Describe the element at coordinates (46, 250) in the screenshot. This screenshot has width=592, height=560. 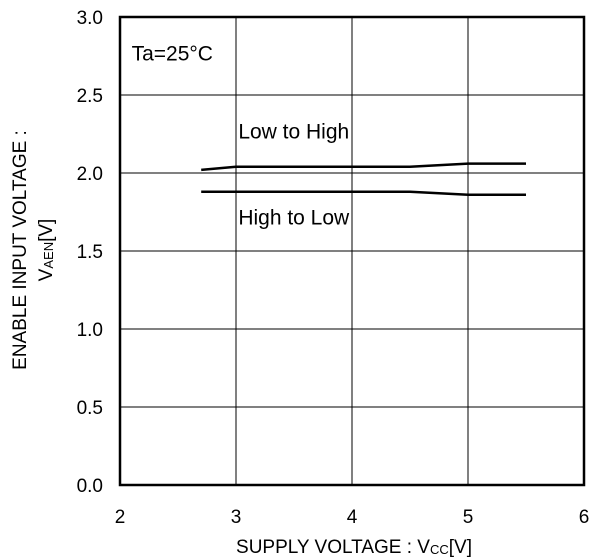
I see `y-axis-title-line2: VAEN[V]` at that location.